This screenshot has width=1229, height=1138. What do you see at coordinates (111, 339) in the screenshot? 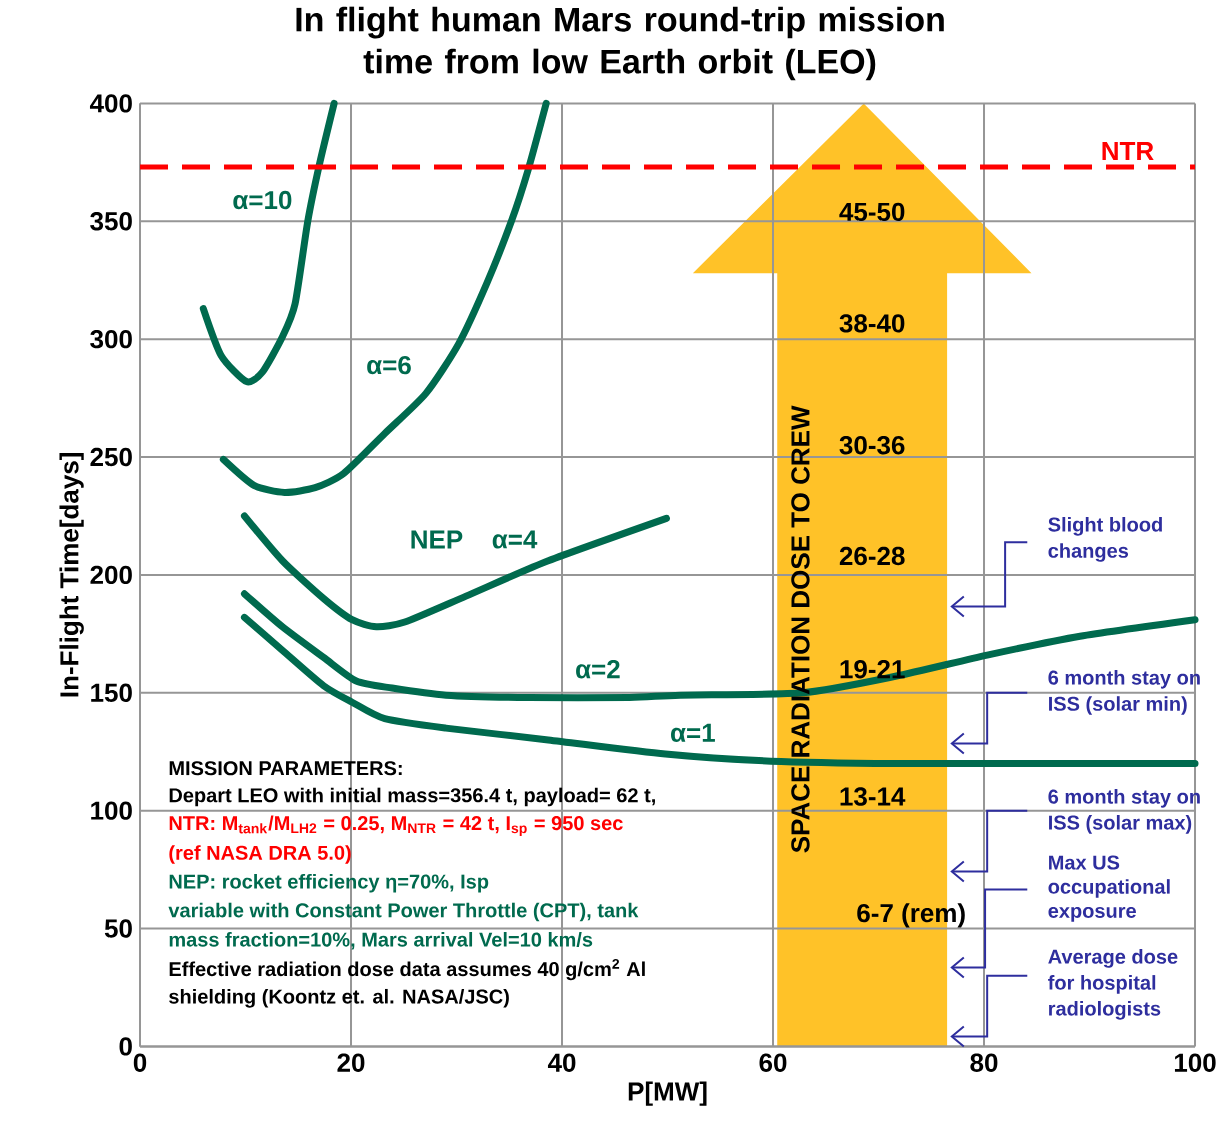
I see `y-tick-label: 300` at bounding box center [111, 339].